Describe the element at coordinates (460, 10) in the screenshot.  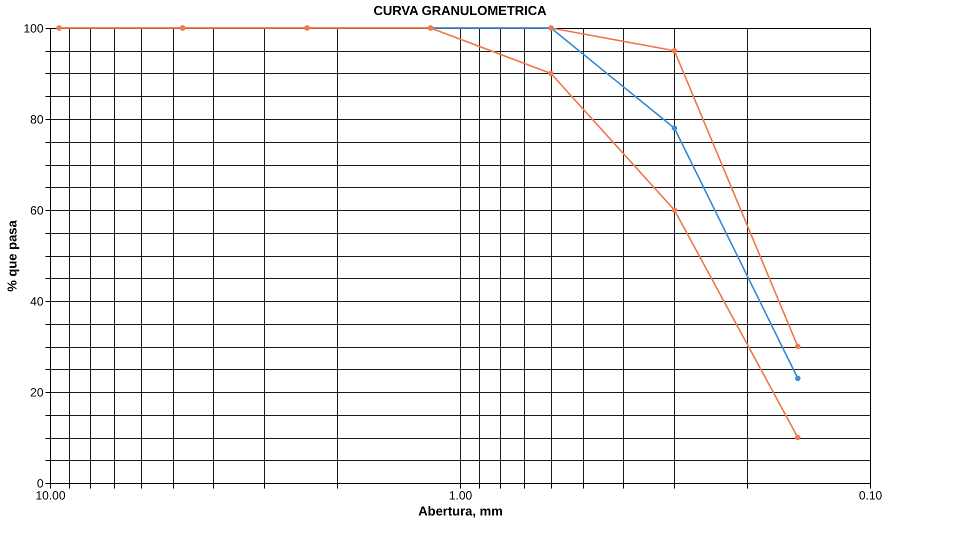
I see `chart-title: CURVA GRANULOMETRICA` at that location.